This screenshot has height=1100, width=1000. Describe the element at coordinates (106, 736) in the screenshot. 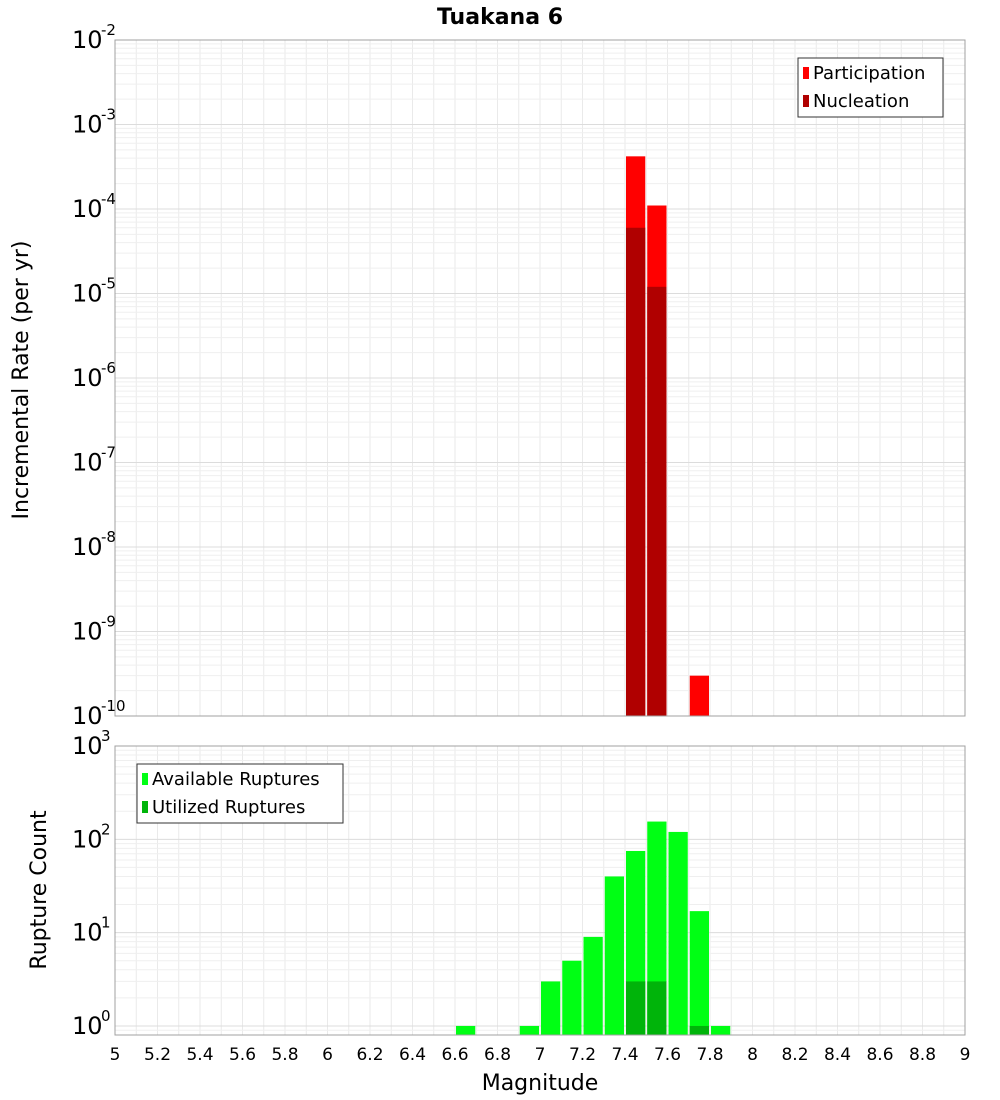

I see `y-tick-exponent: 3` at that location.